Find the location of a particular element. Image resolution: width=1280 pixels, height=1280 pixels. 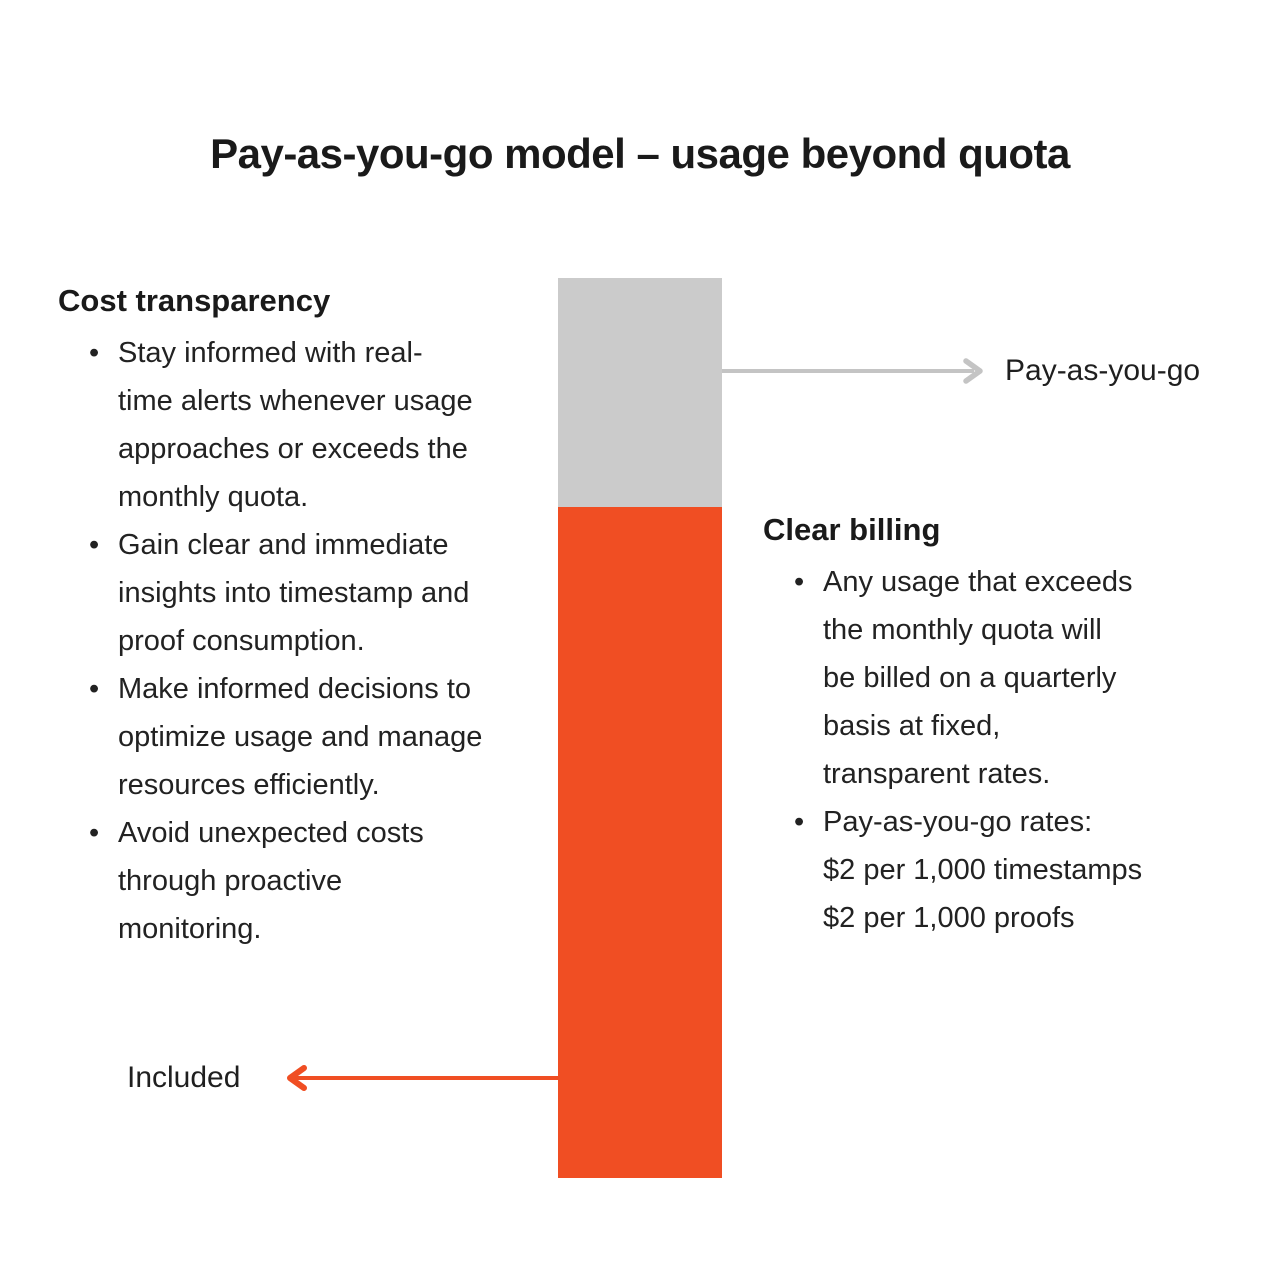

page-title: Pay-as-you-go model – usage beyond quota is located at coordinates (640, 153).